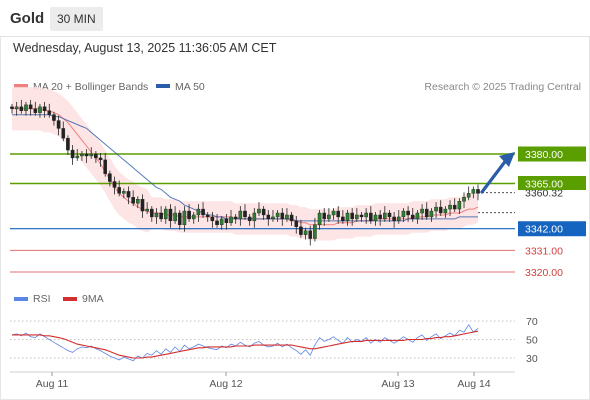 The image size is (590, 400). Describe the element at coordinates (532, 341) in the screenshot. I see `rsi-tick-label: 50` at that location.